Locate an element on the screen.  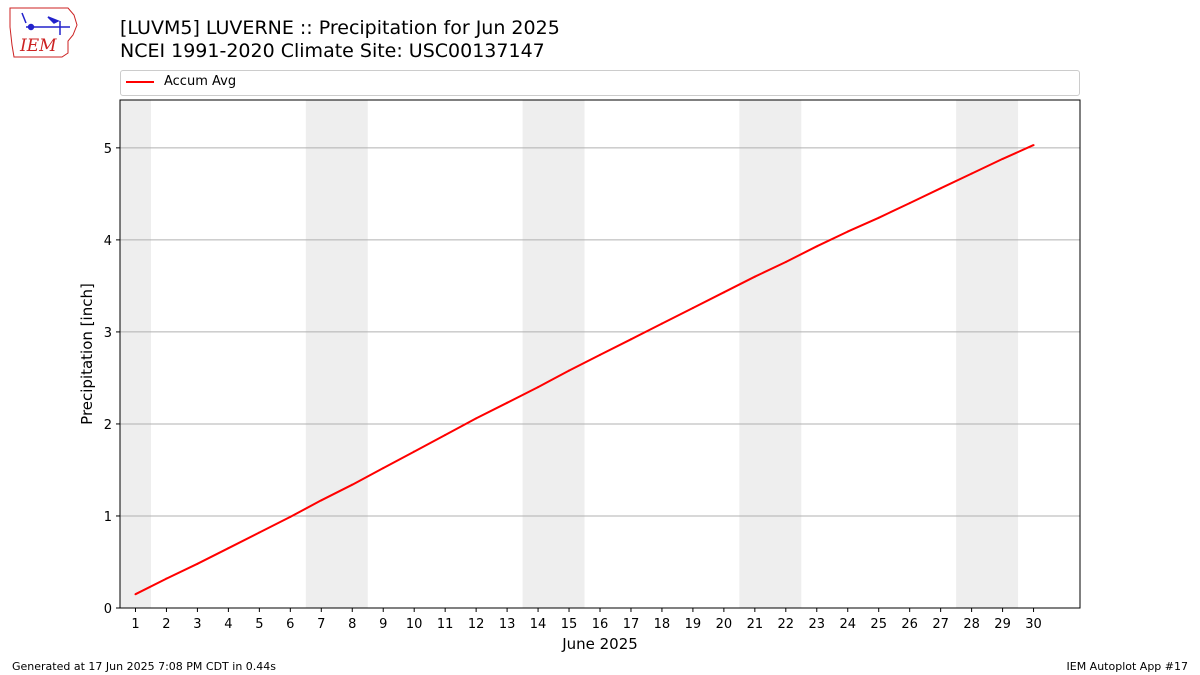
x-tick-label-19: 19 is located at coordinates (693, 624).